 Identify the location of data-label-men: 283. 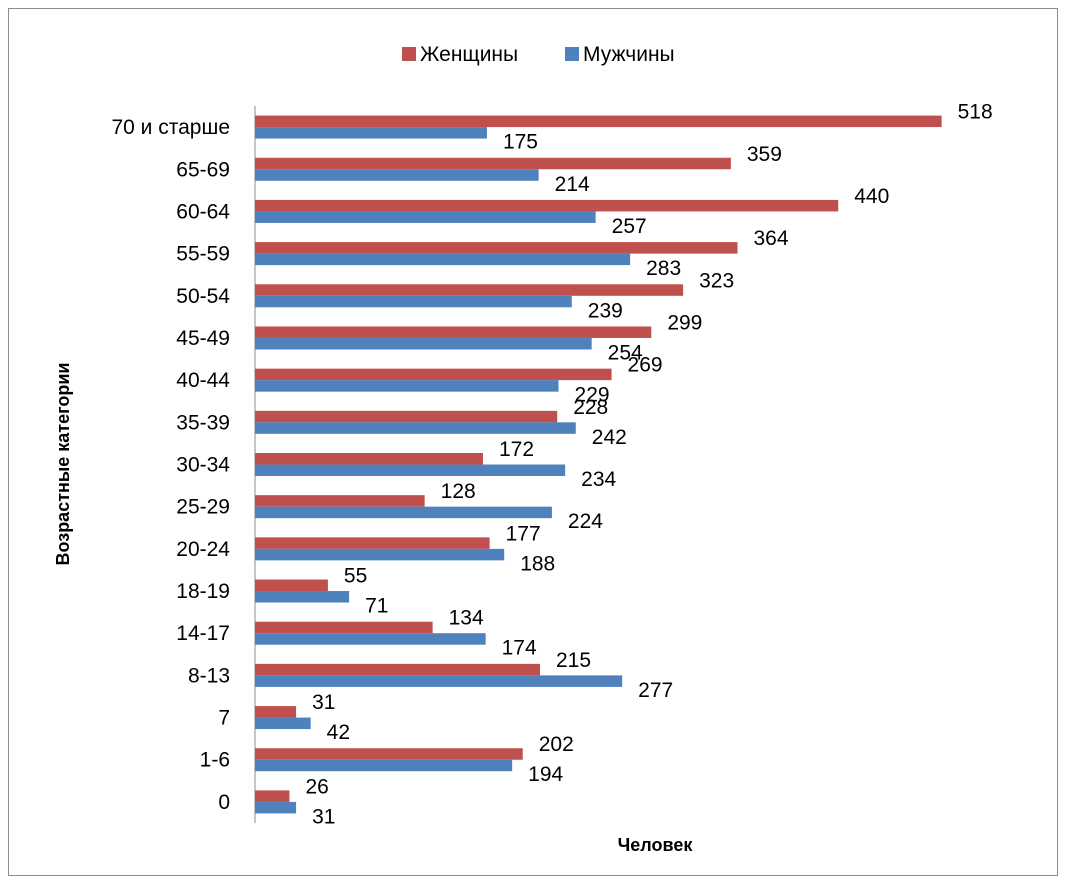
(663, 268).